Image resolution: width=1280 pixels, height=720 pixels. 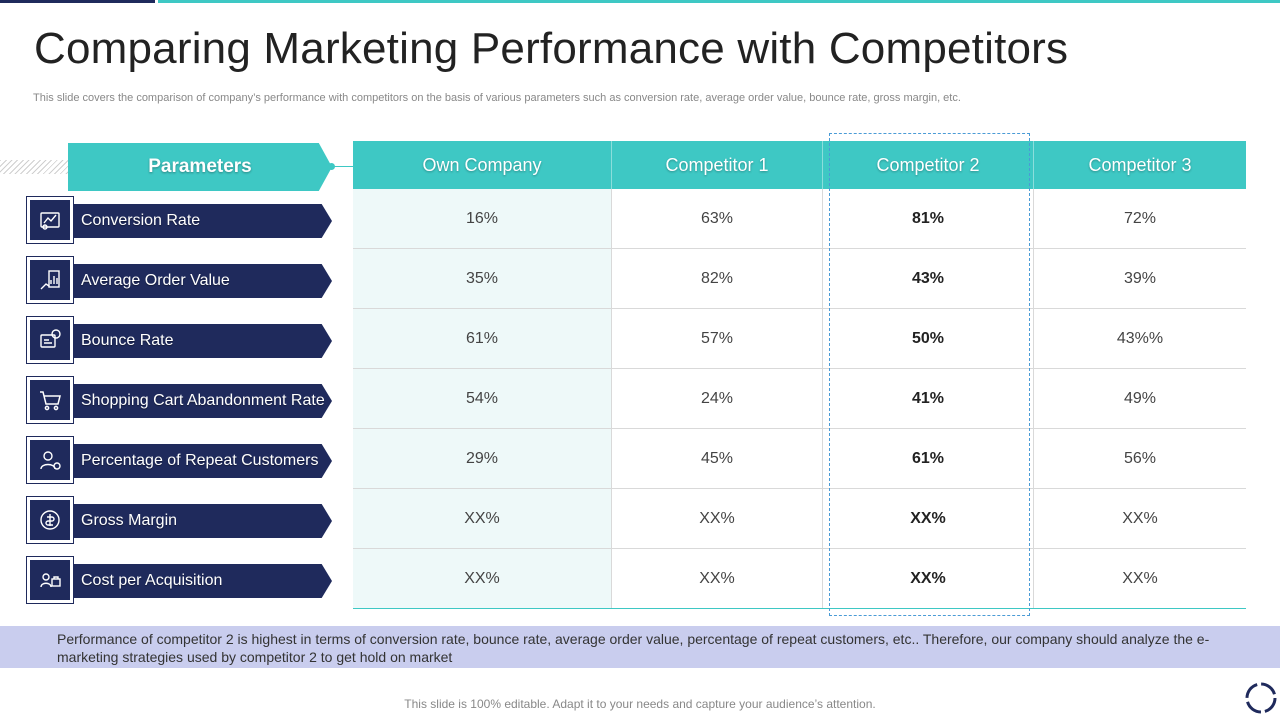 I want to click on parameter-row: Cost per Acquisition, so click(x=179, y=580).